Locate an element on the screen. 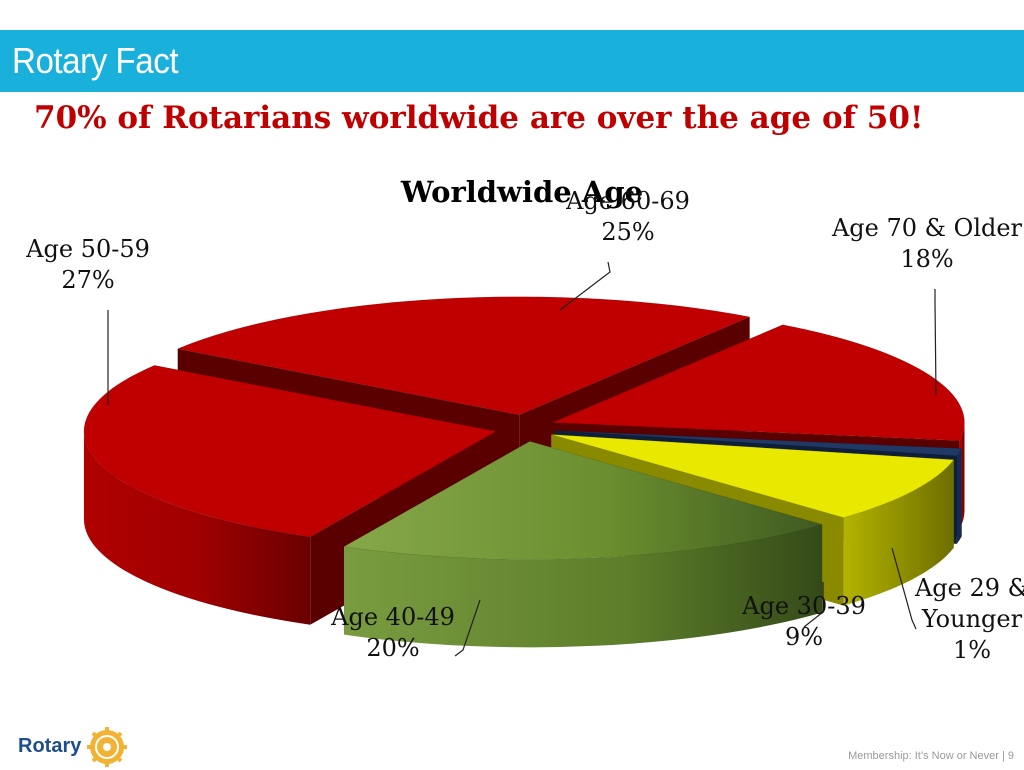  chart-title: Worldwide Age is located at coordinates (521, 192).